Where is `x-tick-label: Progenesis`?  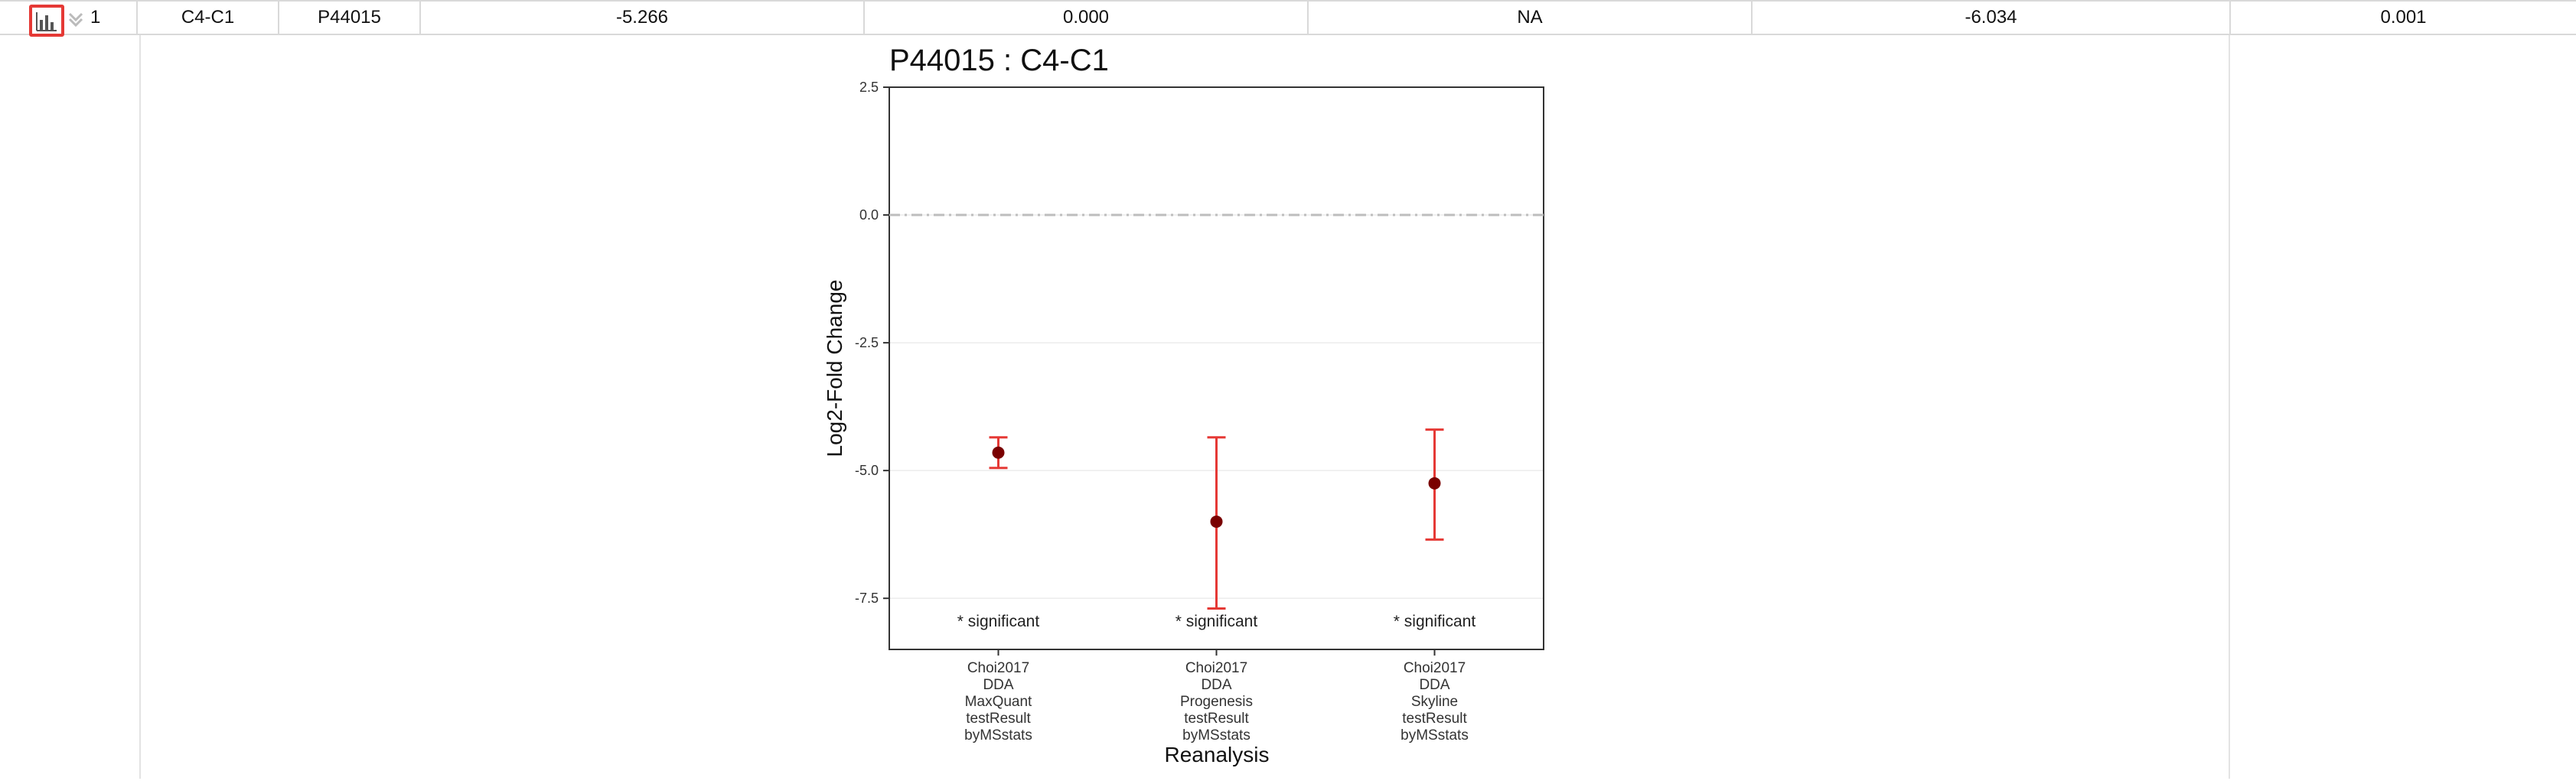
x-tick-label: Progenesis is located at coordinates (1216, 702).